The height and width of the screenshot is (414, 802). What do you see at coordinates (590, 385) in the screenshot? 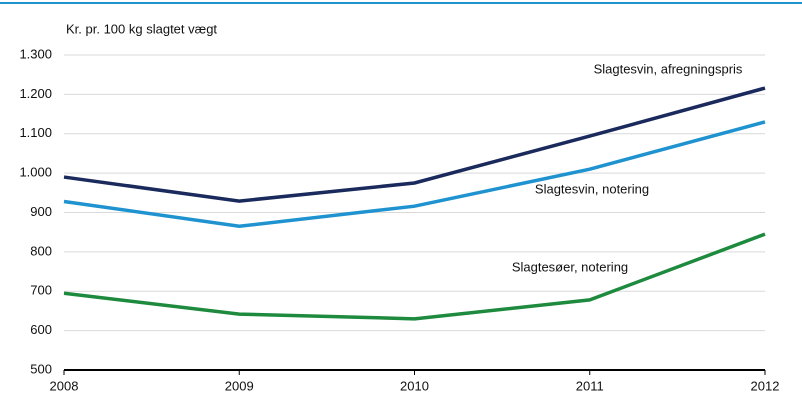
I see `x-tick-label: 2011` at bounding box center [590, 385].